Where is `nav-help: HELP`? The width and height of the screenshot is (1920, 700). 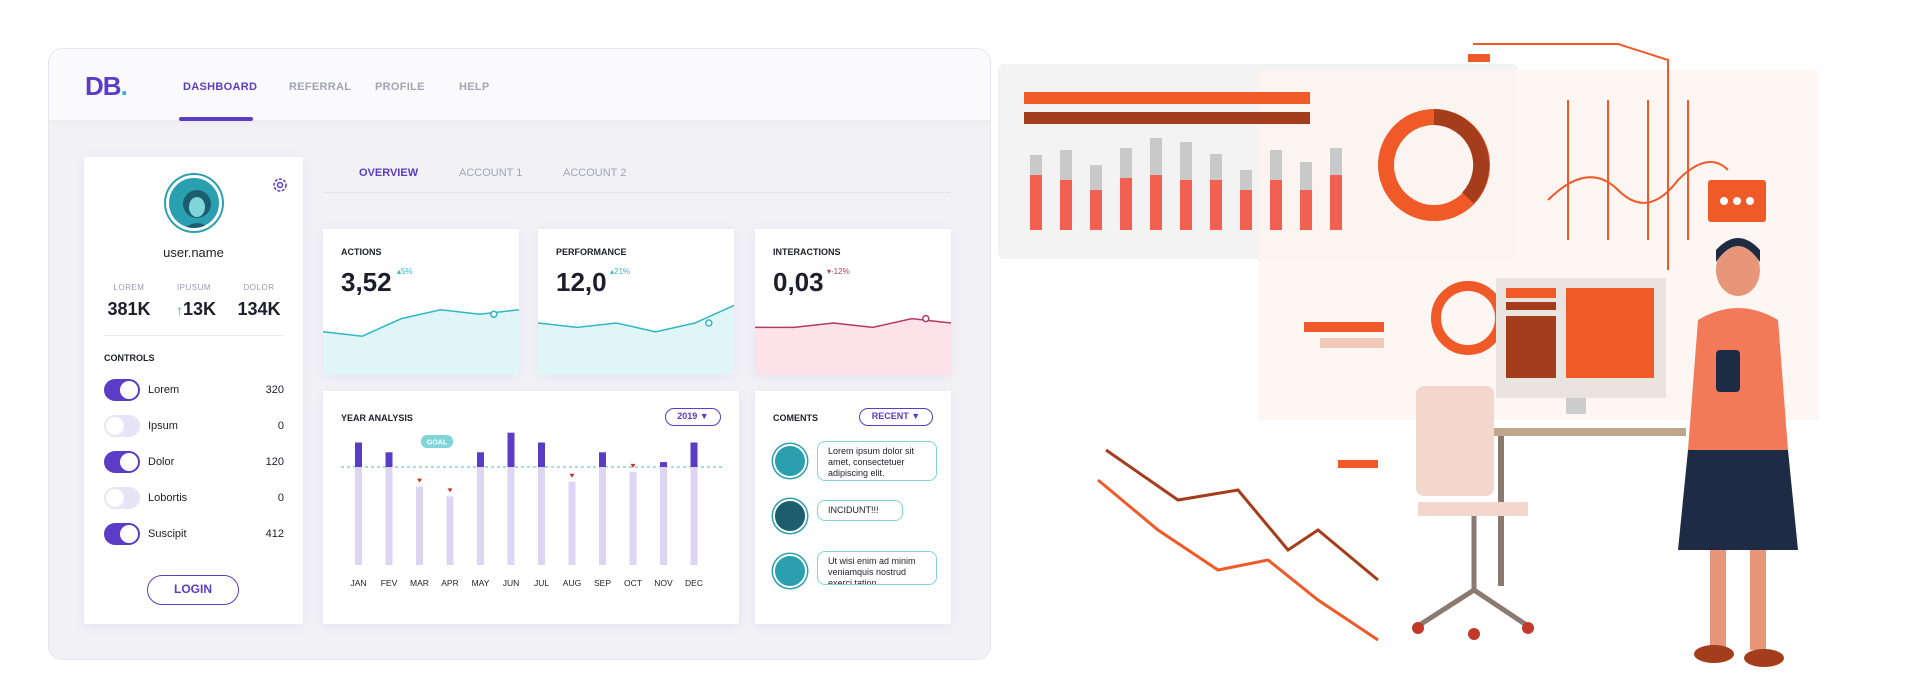
nav-help: HELP is located at coordinates (474, 87).